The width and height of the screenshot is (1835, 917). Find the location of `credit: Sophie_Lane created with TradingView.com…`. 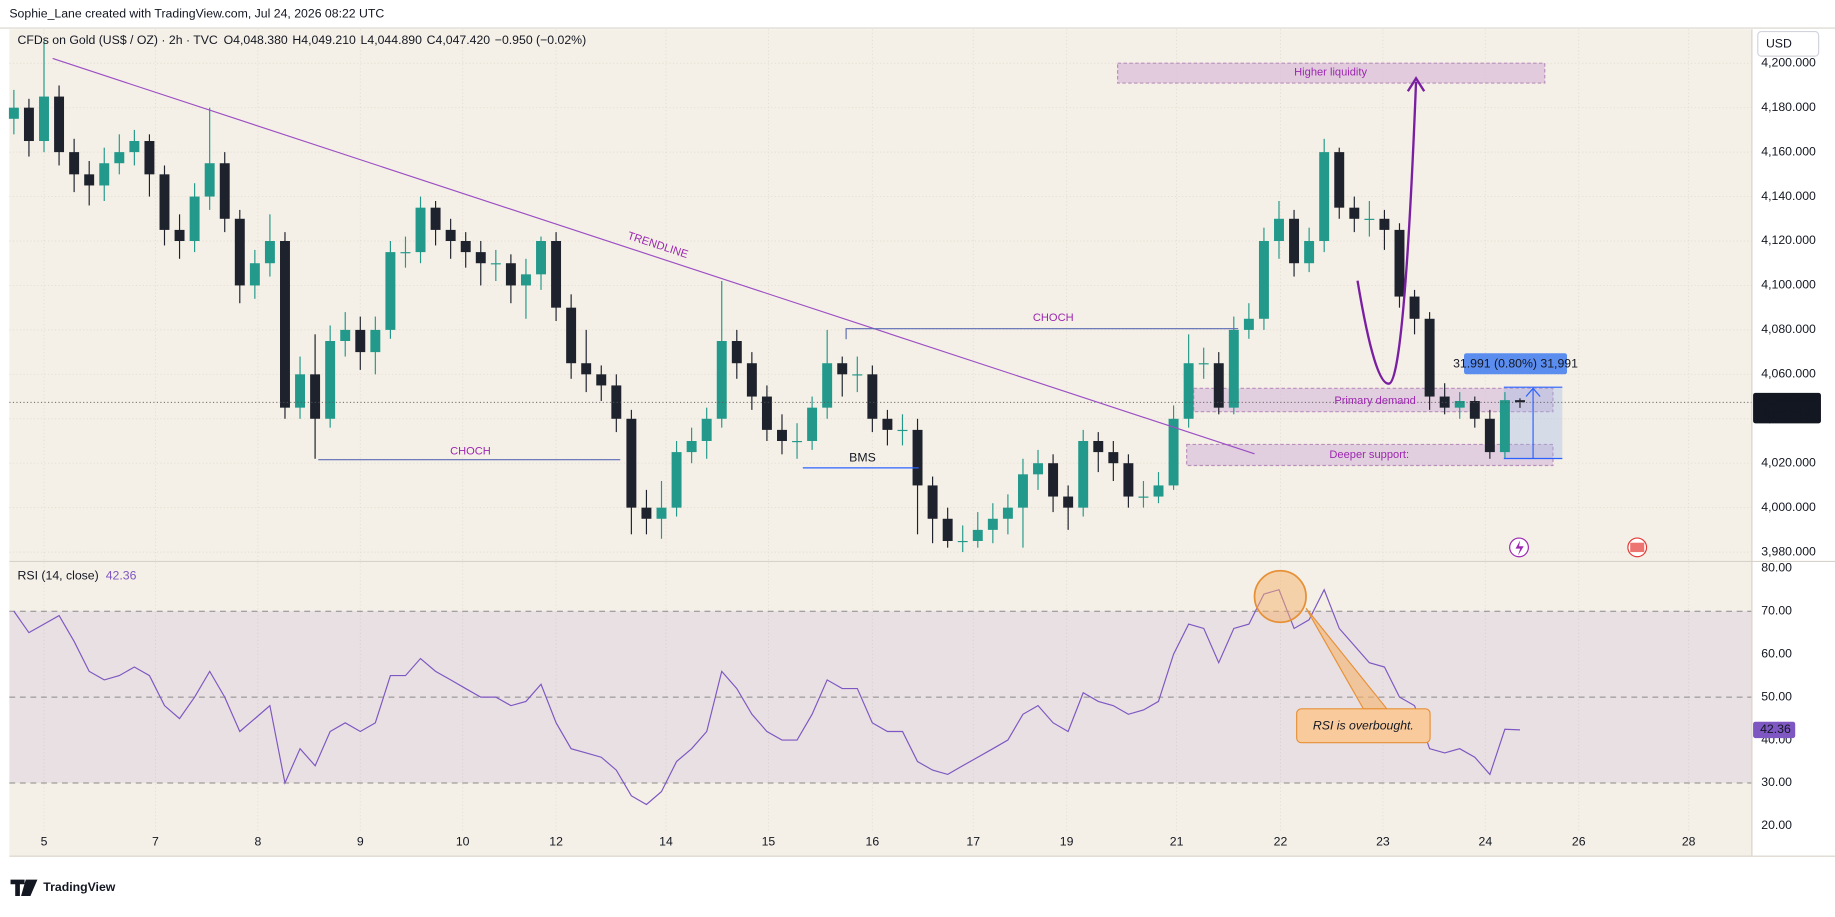

credit: Sophie_Lane created with TradingView.com… is located at coordinates (196, 13).